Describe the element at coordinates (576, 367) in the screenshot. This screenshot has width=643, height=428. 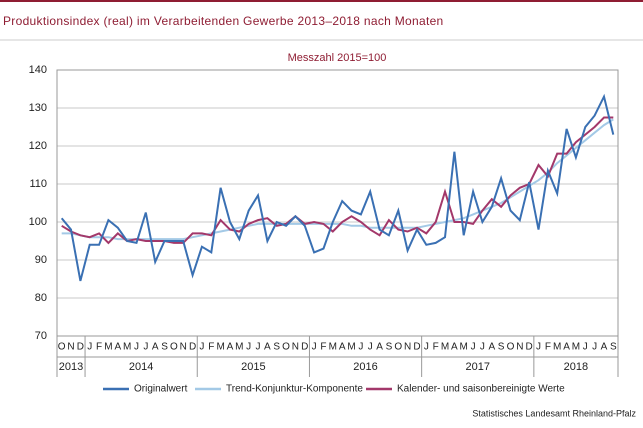
I see `year-label: 2018` at that location.